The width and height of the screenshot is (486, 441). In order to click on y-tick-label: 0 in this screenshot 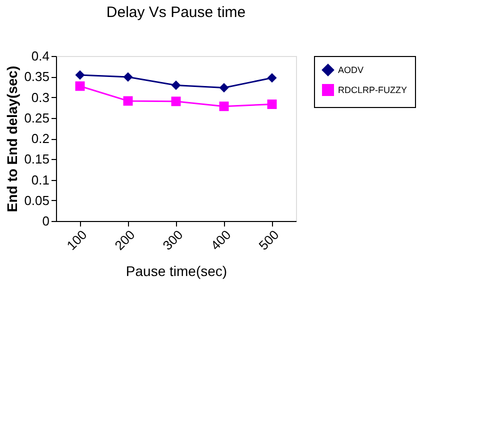, I will do `click(46, 221)`.